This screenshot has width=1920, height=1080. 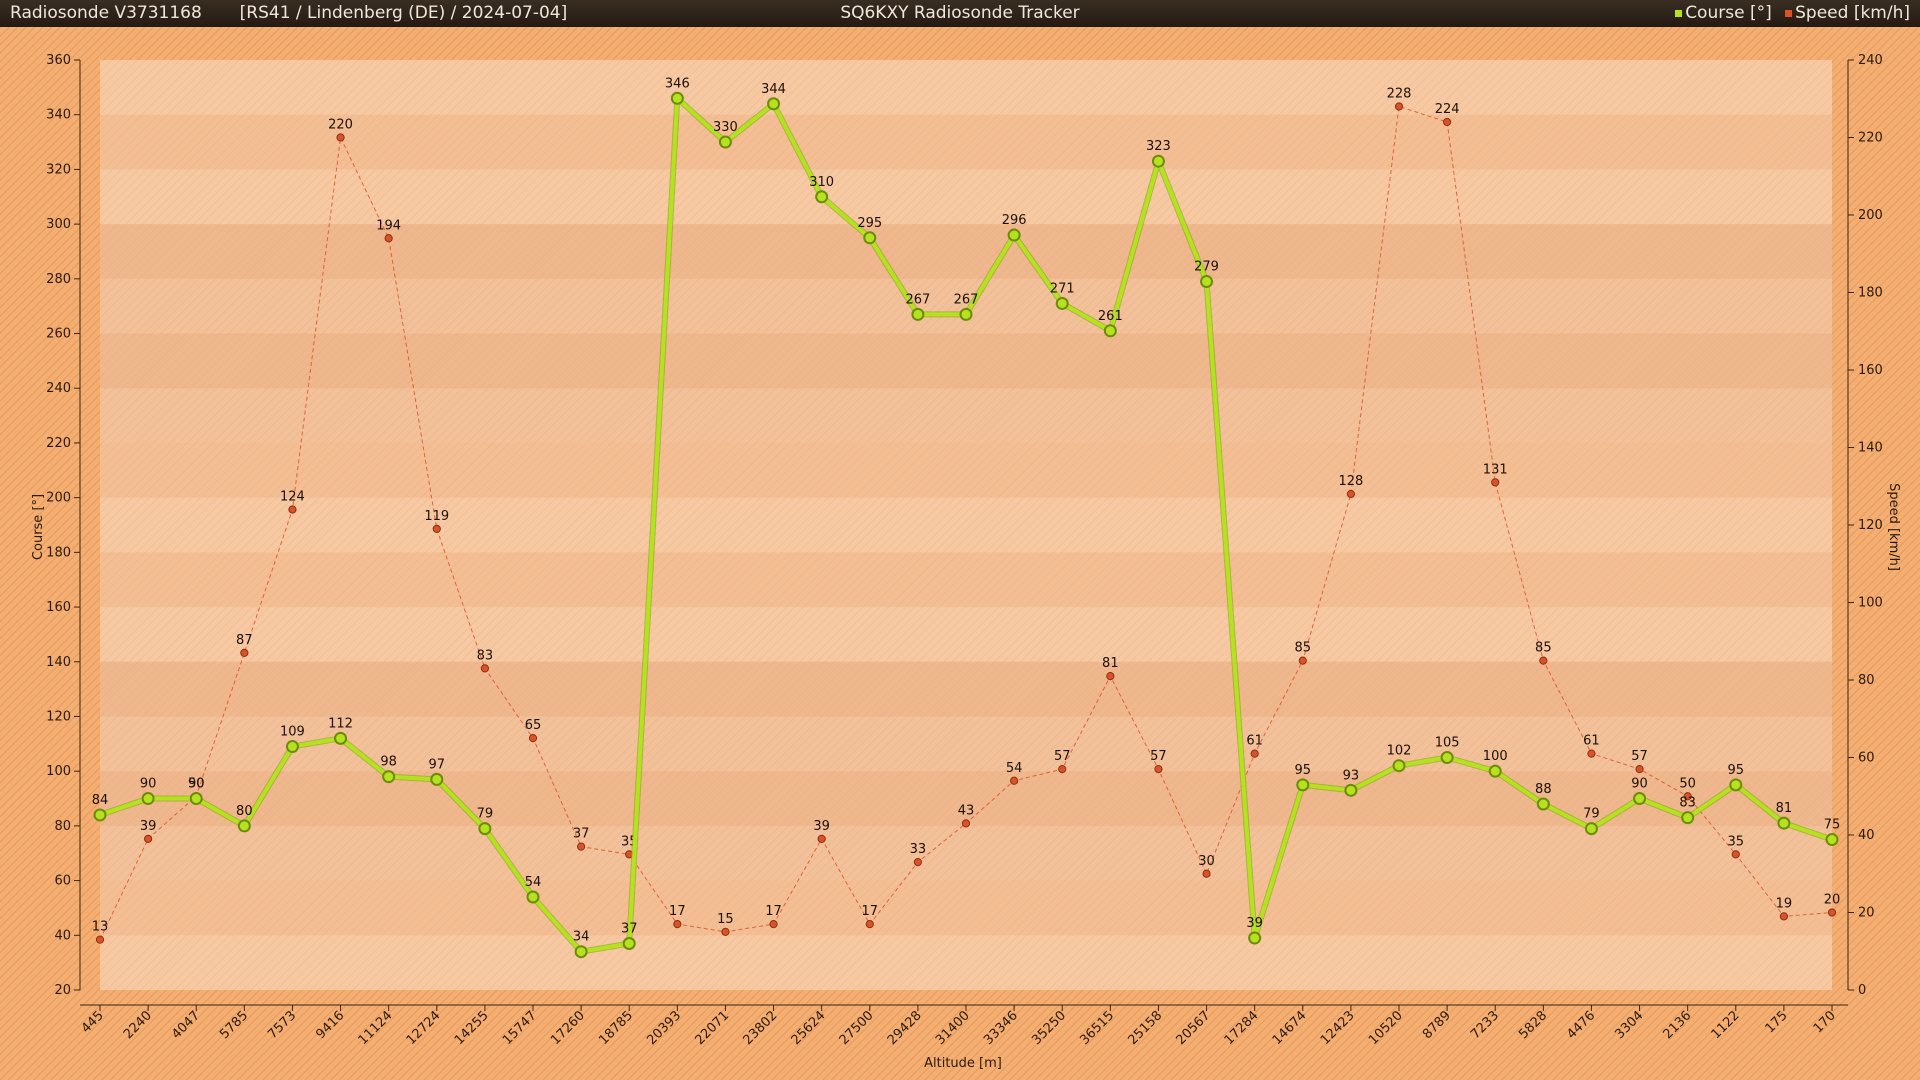 What do you see at coordinates (1447, 743) in the screenshot?
I see `course-data-label: 105` at bounding box center [1447, 743].